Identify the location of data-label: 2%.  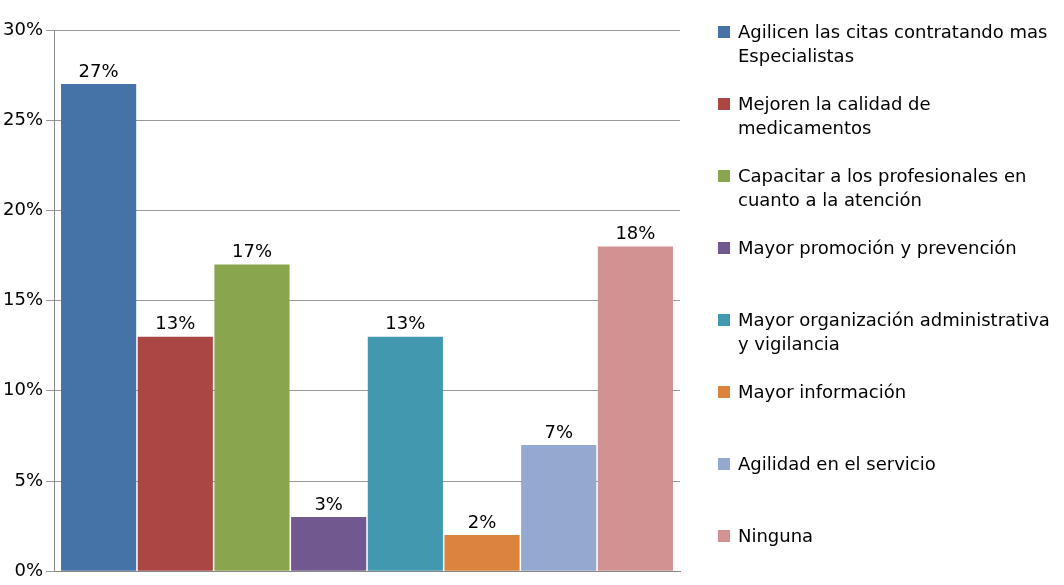
(482, 521).